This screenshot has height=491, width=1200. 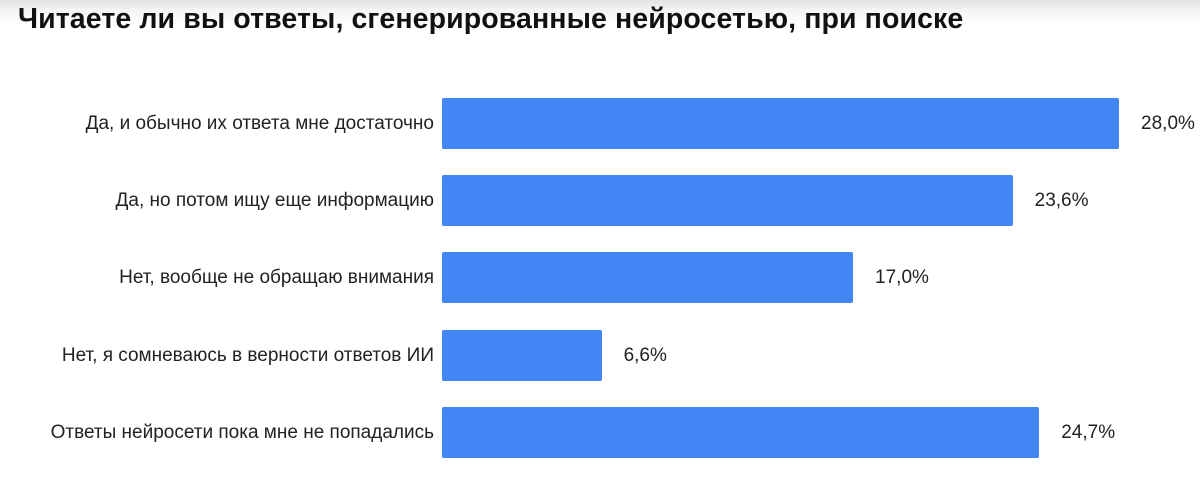 I want to click on category-label: Нет, вообще не обращаю внимания, so click(x=276, y=277).